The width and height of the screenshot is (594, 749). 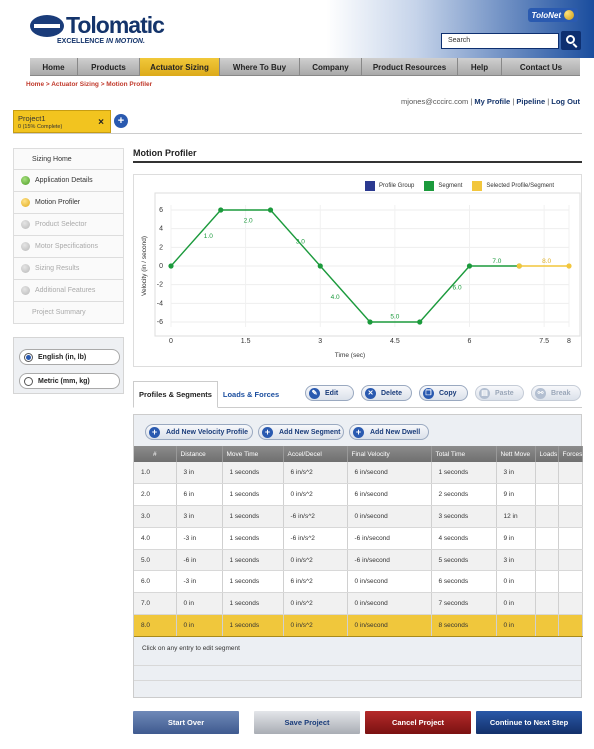 I want to click on copy-button: ❐ Copy, so click(x=443, y=393).